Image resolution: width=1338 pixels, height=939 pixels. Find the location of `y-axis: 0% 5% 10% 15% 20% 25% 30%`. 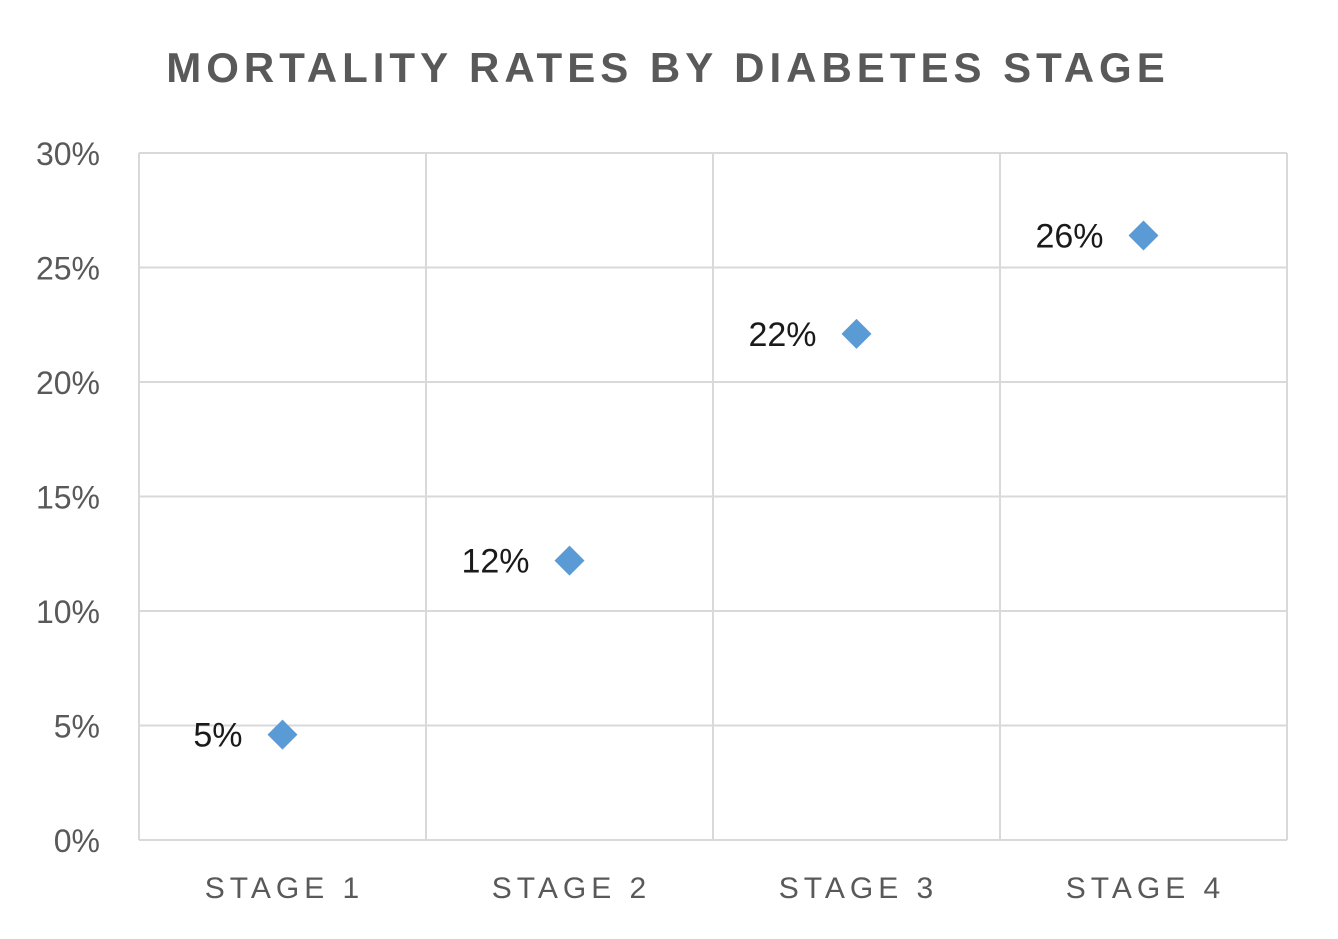

y-axis: 0% 5% 10% 15% 20% 25% 30% is located at coordinates (68, 497).